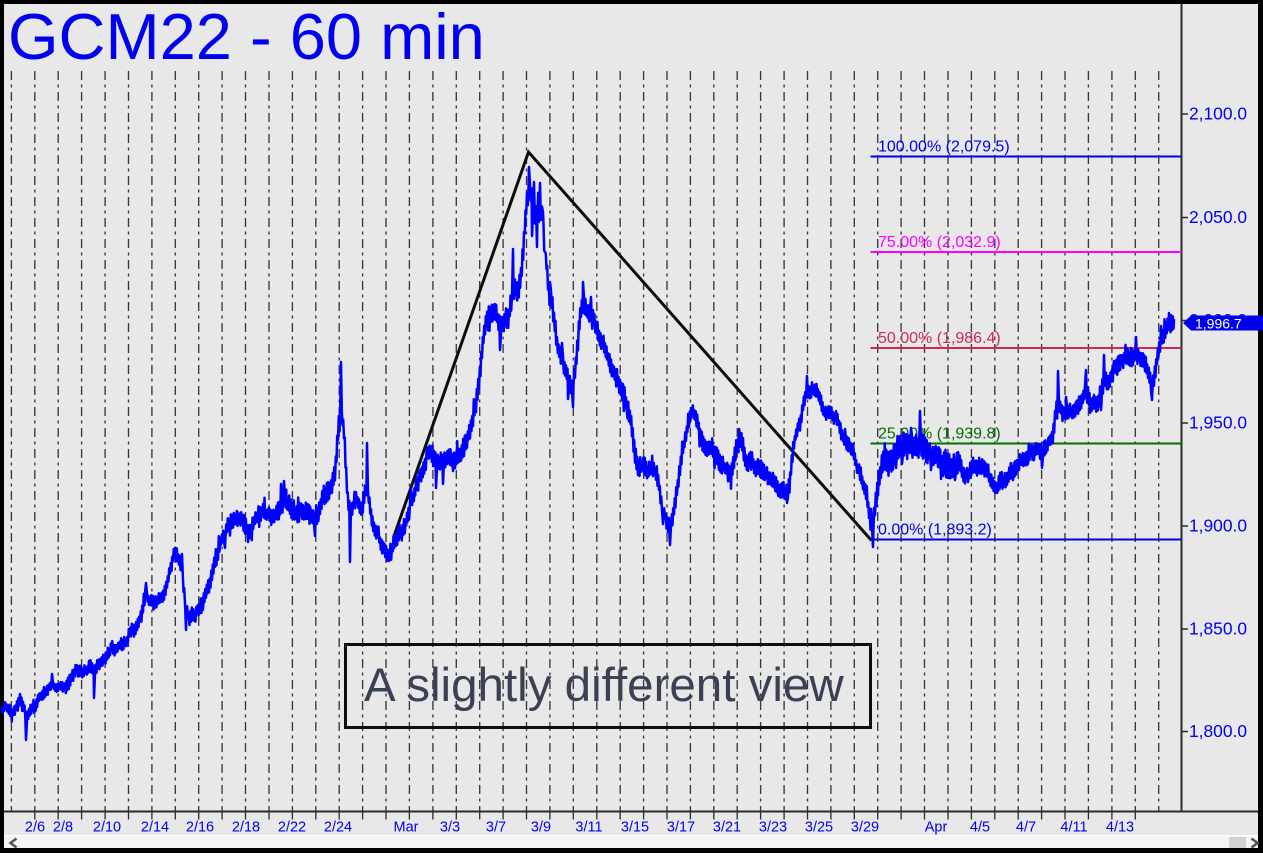 The width and height of the screenshot is (1263, 858). Describe the element at coordinates (1073, 828) in the screenshot. I see `svg-text: 4/11` at that location.